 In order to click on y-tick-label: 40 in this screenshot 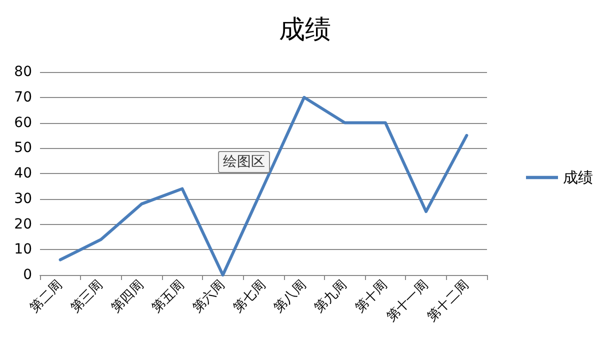, I will do `click(23, 174)`.